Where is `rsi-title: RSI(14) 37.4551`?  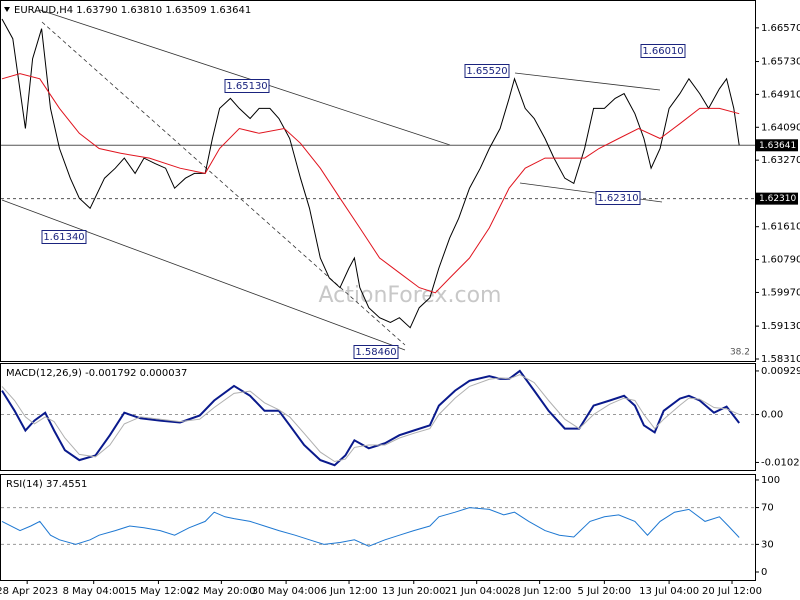
rsi-title: RSI(14) 37.4551 is located at coordinates (46, 484).